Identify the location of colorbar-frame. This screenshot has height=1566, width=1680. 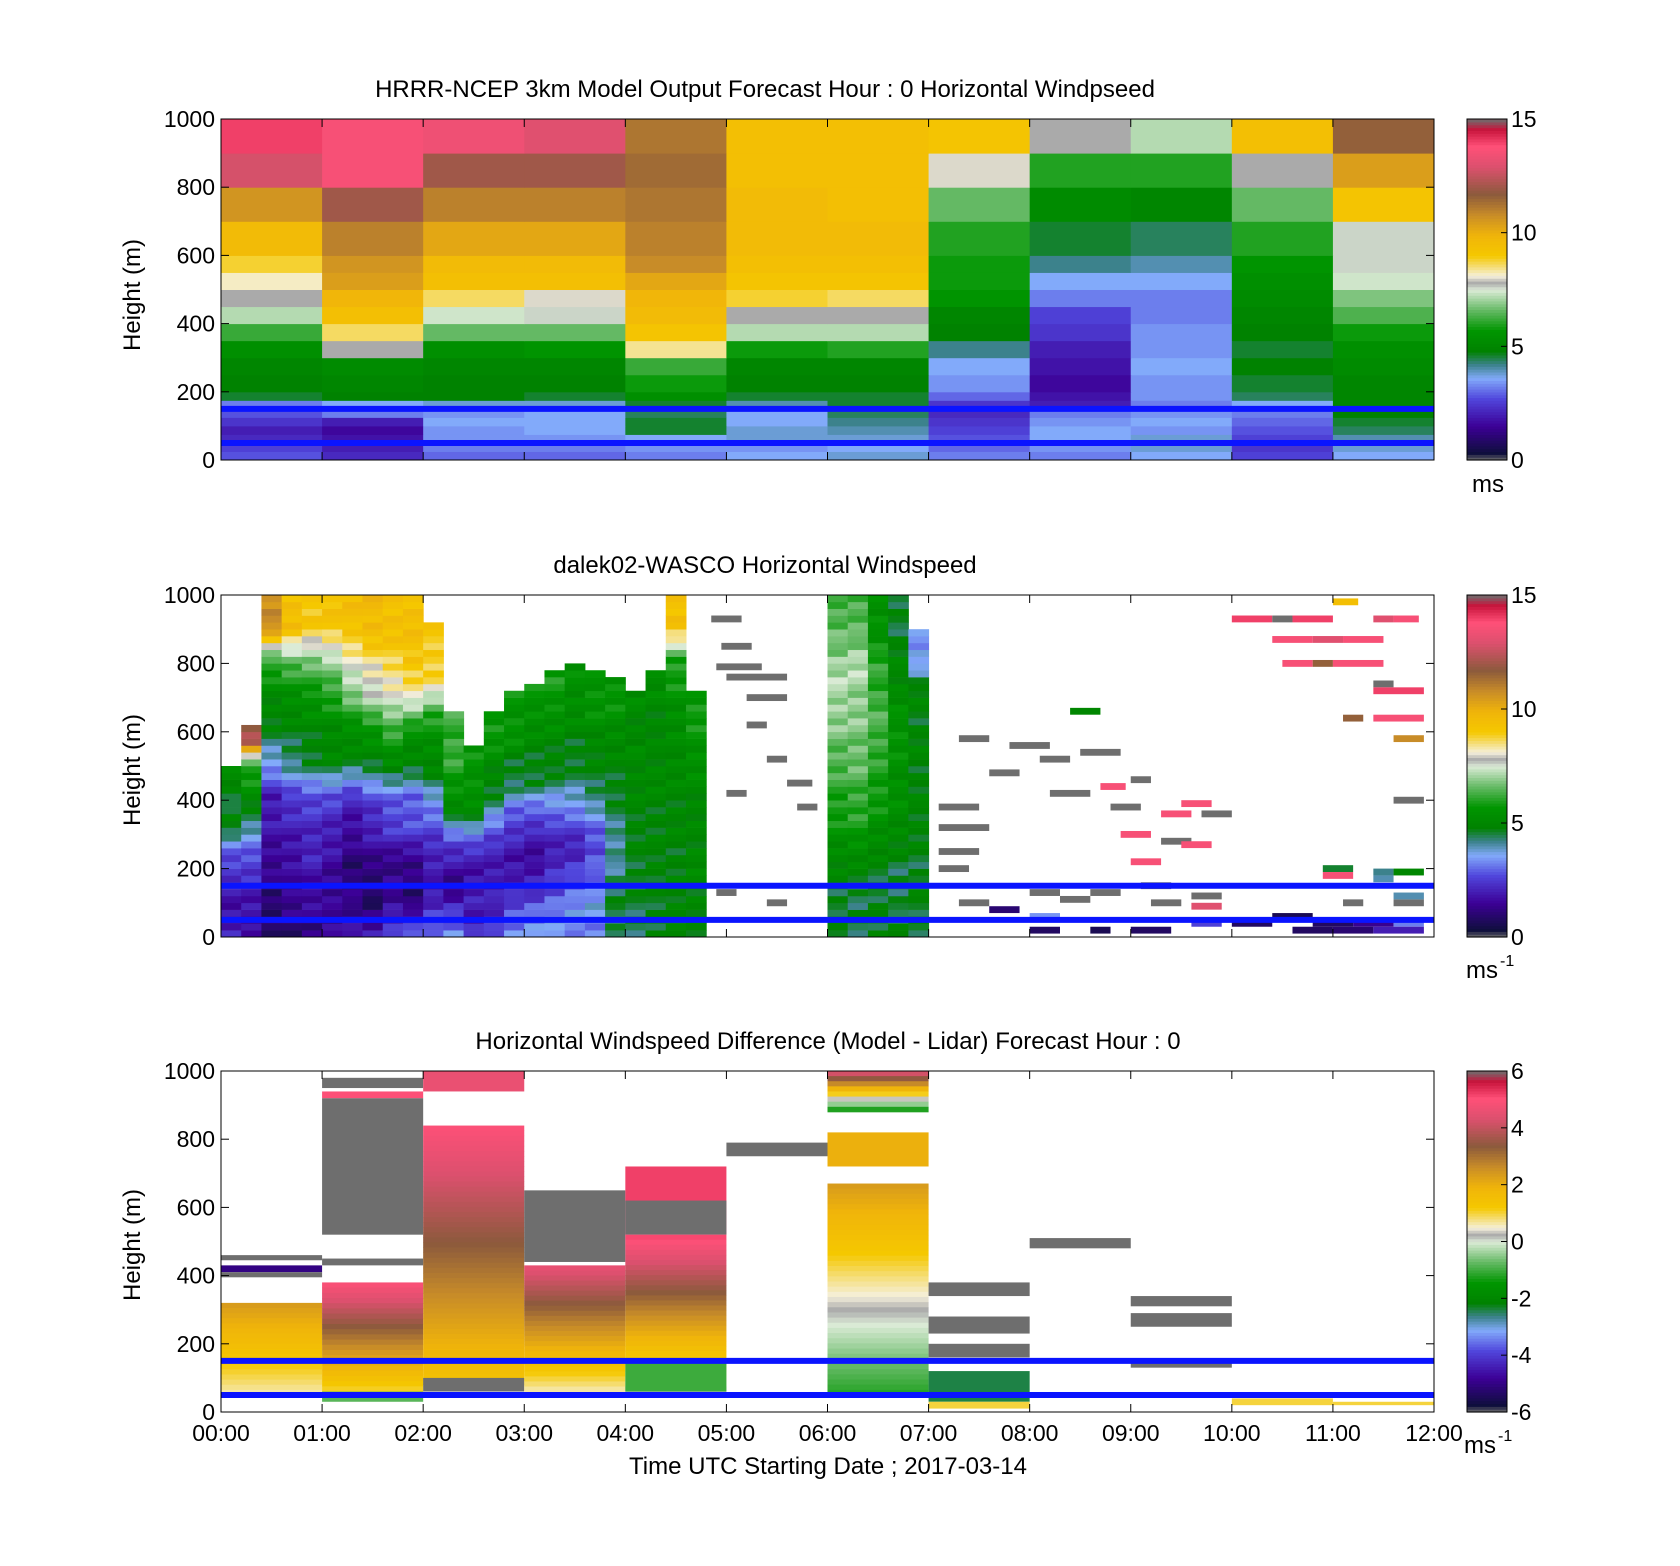
(1487, 766).